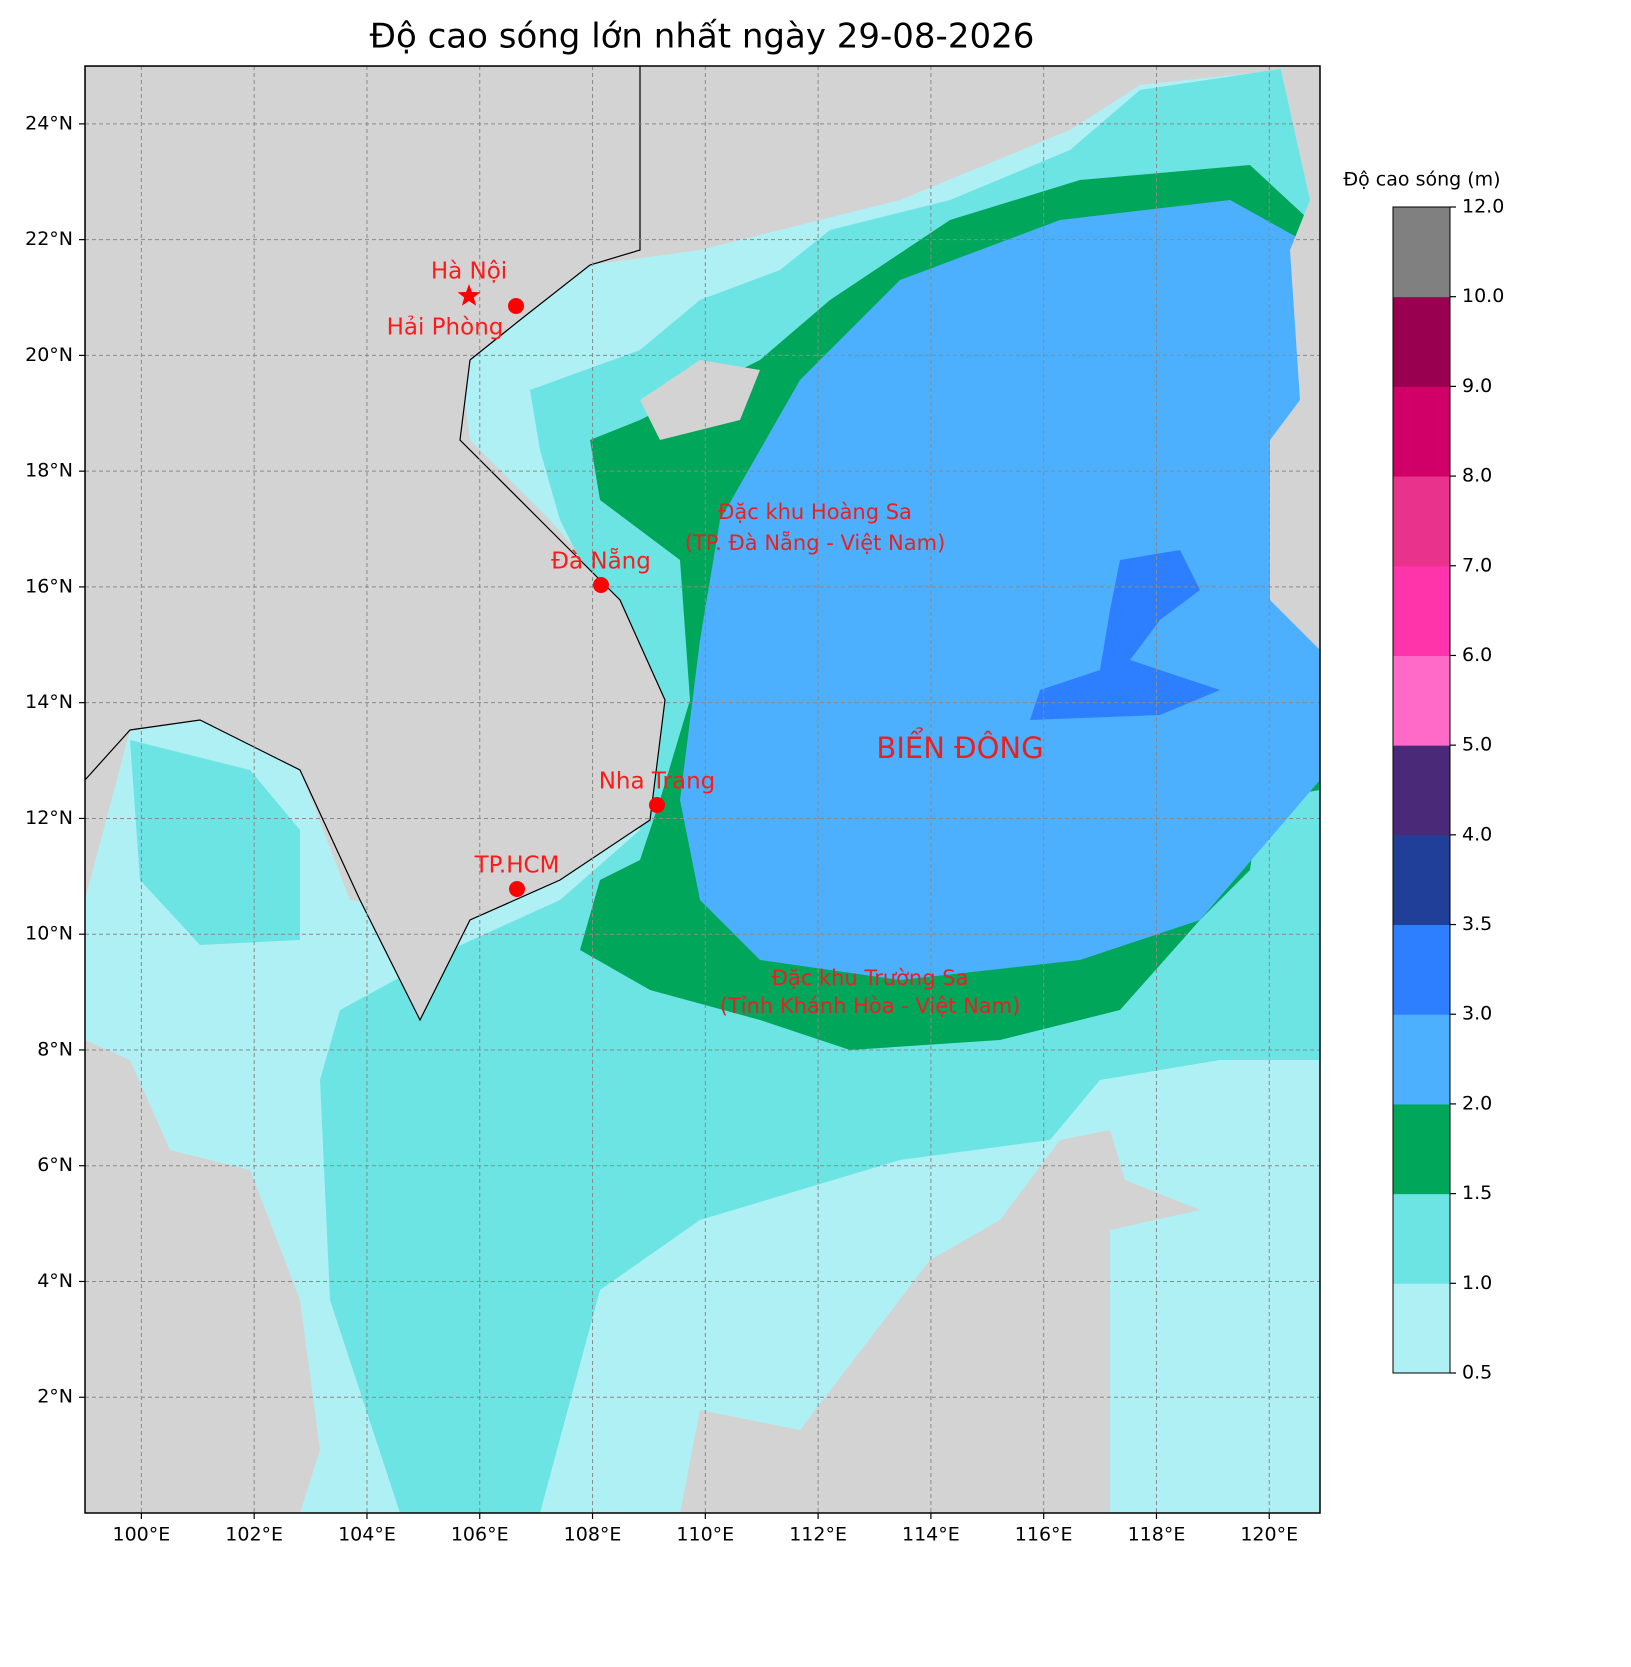 This screenshot has height=1667, width=1631. Describe the element at coordinates (1477, 1283) in the screenshot. I see `colorbar-tick-label: 1.0` at that location.